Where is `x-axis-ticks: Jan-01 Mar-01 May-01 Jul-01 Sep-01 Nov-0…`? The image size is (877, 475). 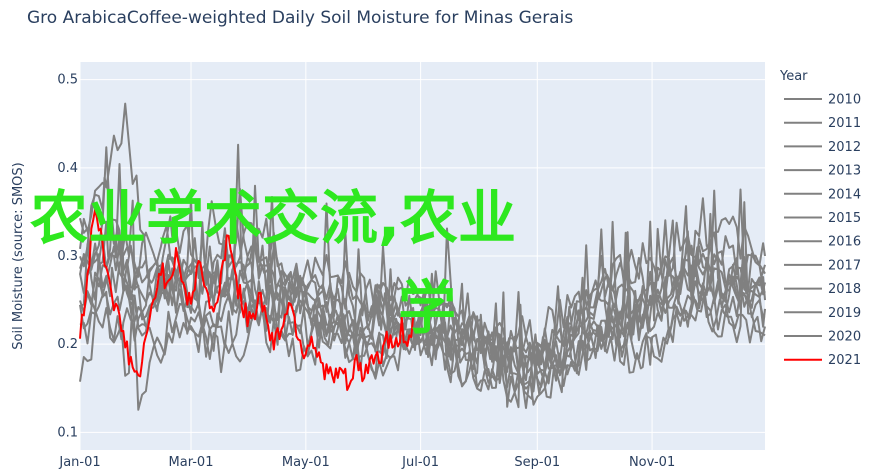 x-axis-ticks: Jan-01 Mar-01 May-01 Jul-01 Sep-01 Nov-0… is located at coordinates (366, 462).